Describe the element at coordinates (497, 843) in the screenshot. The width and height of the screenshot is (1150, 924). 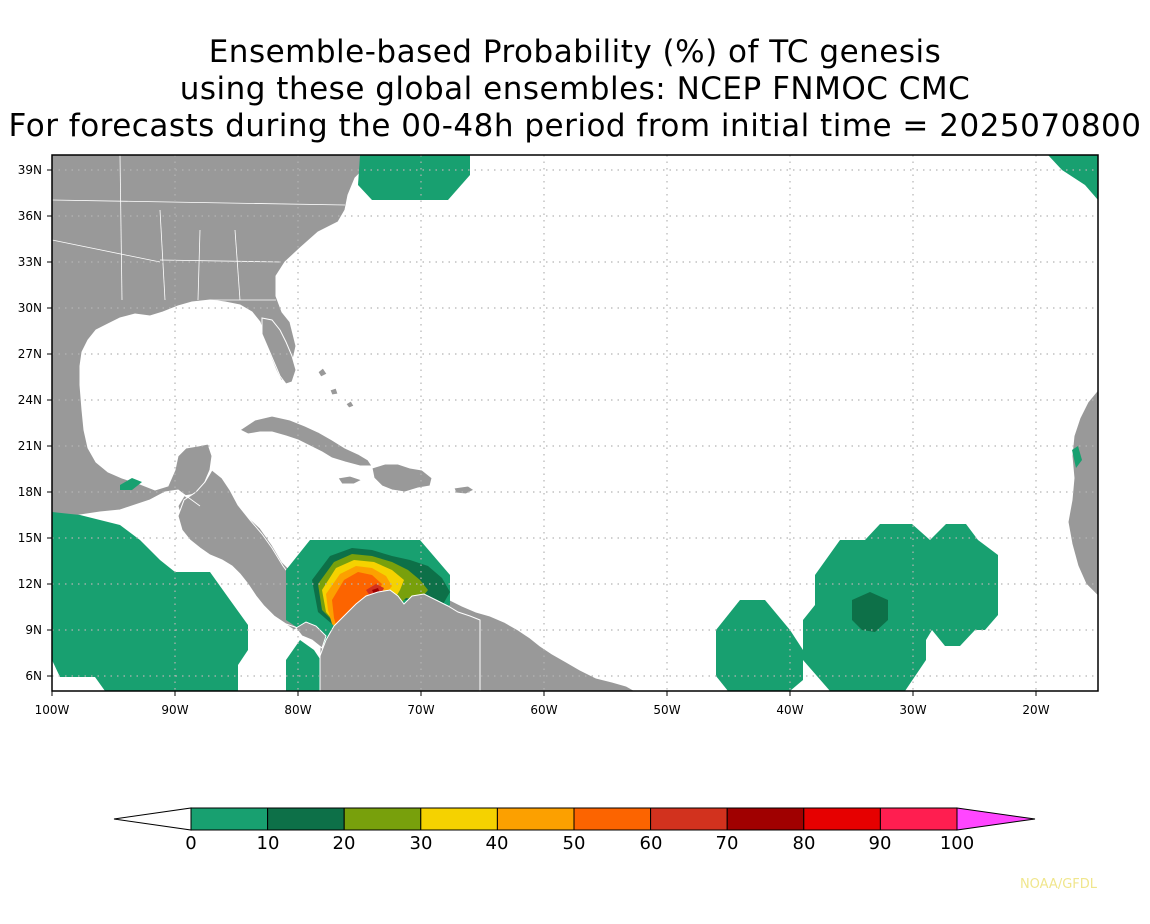
I see `colorbar-tick-label: 40` at that location.